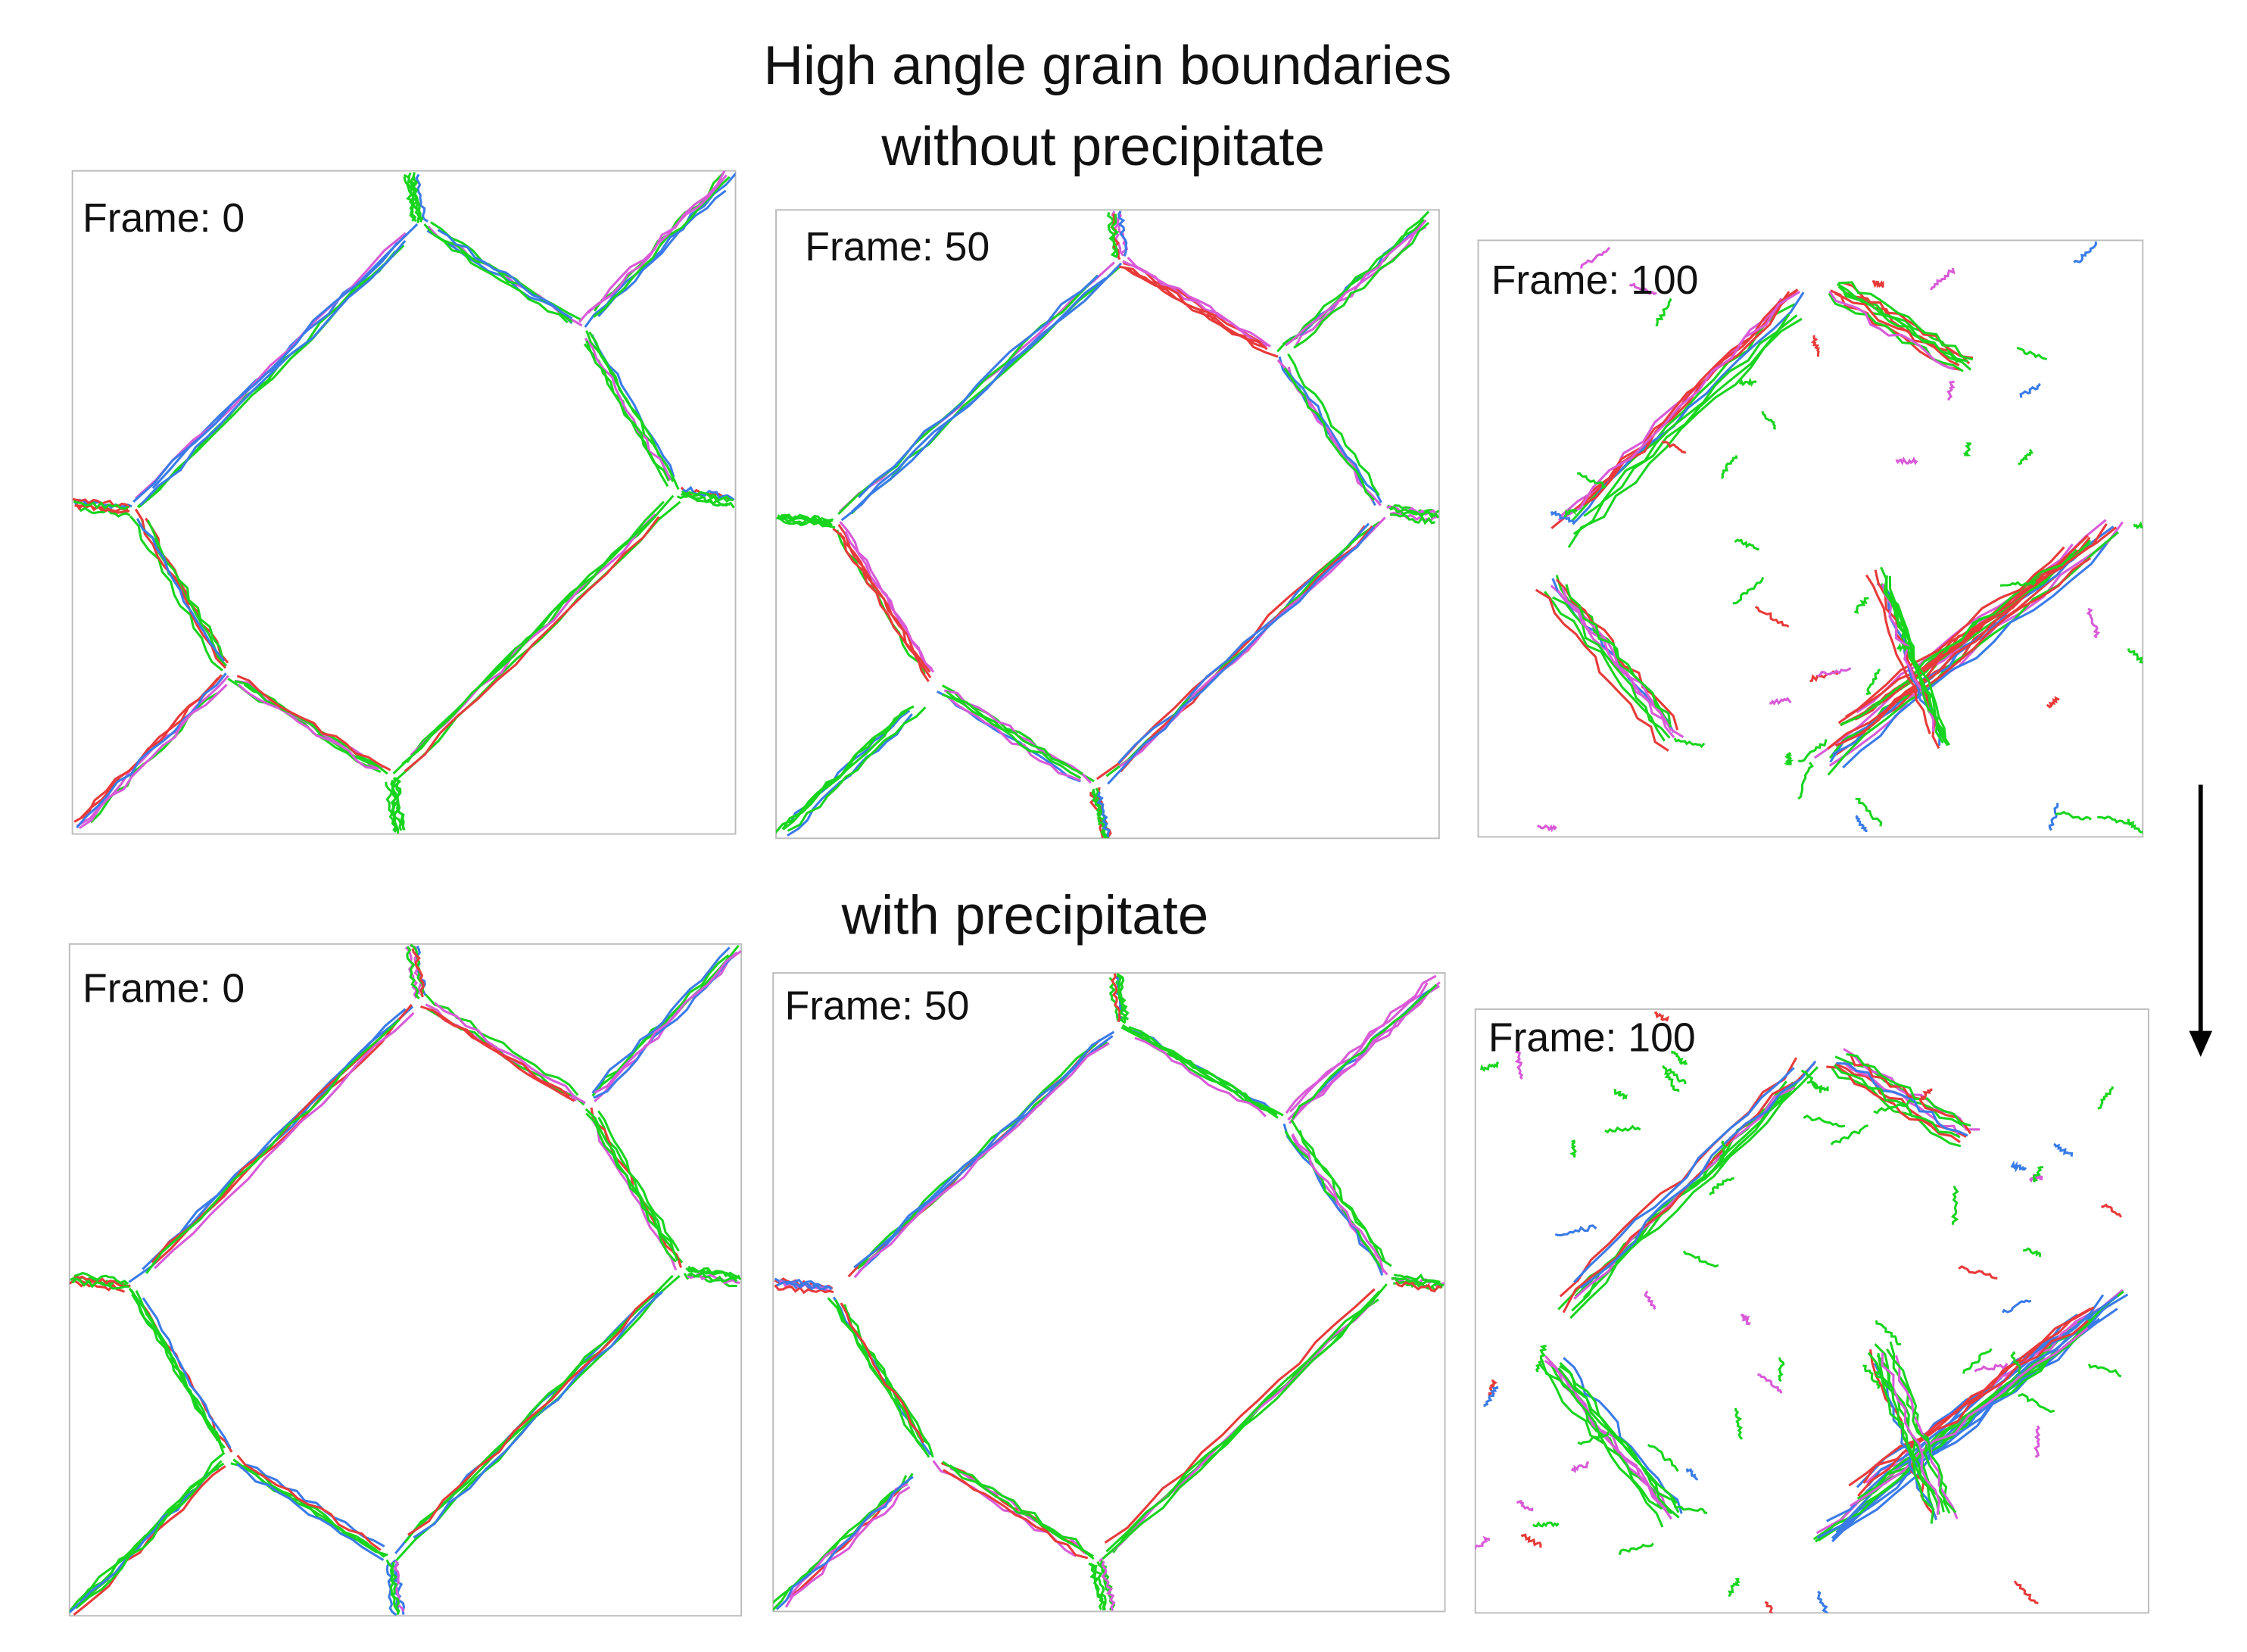  What do you see at coordinates (1025, 915) in the screenshot?
I see `row-heading: with precipitate` at bounding box center [1025, 915].